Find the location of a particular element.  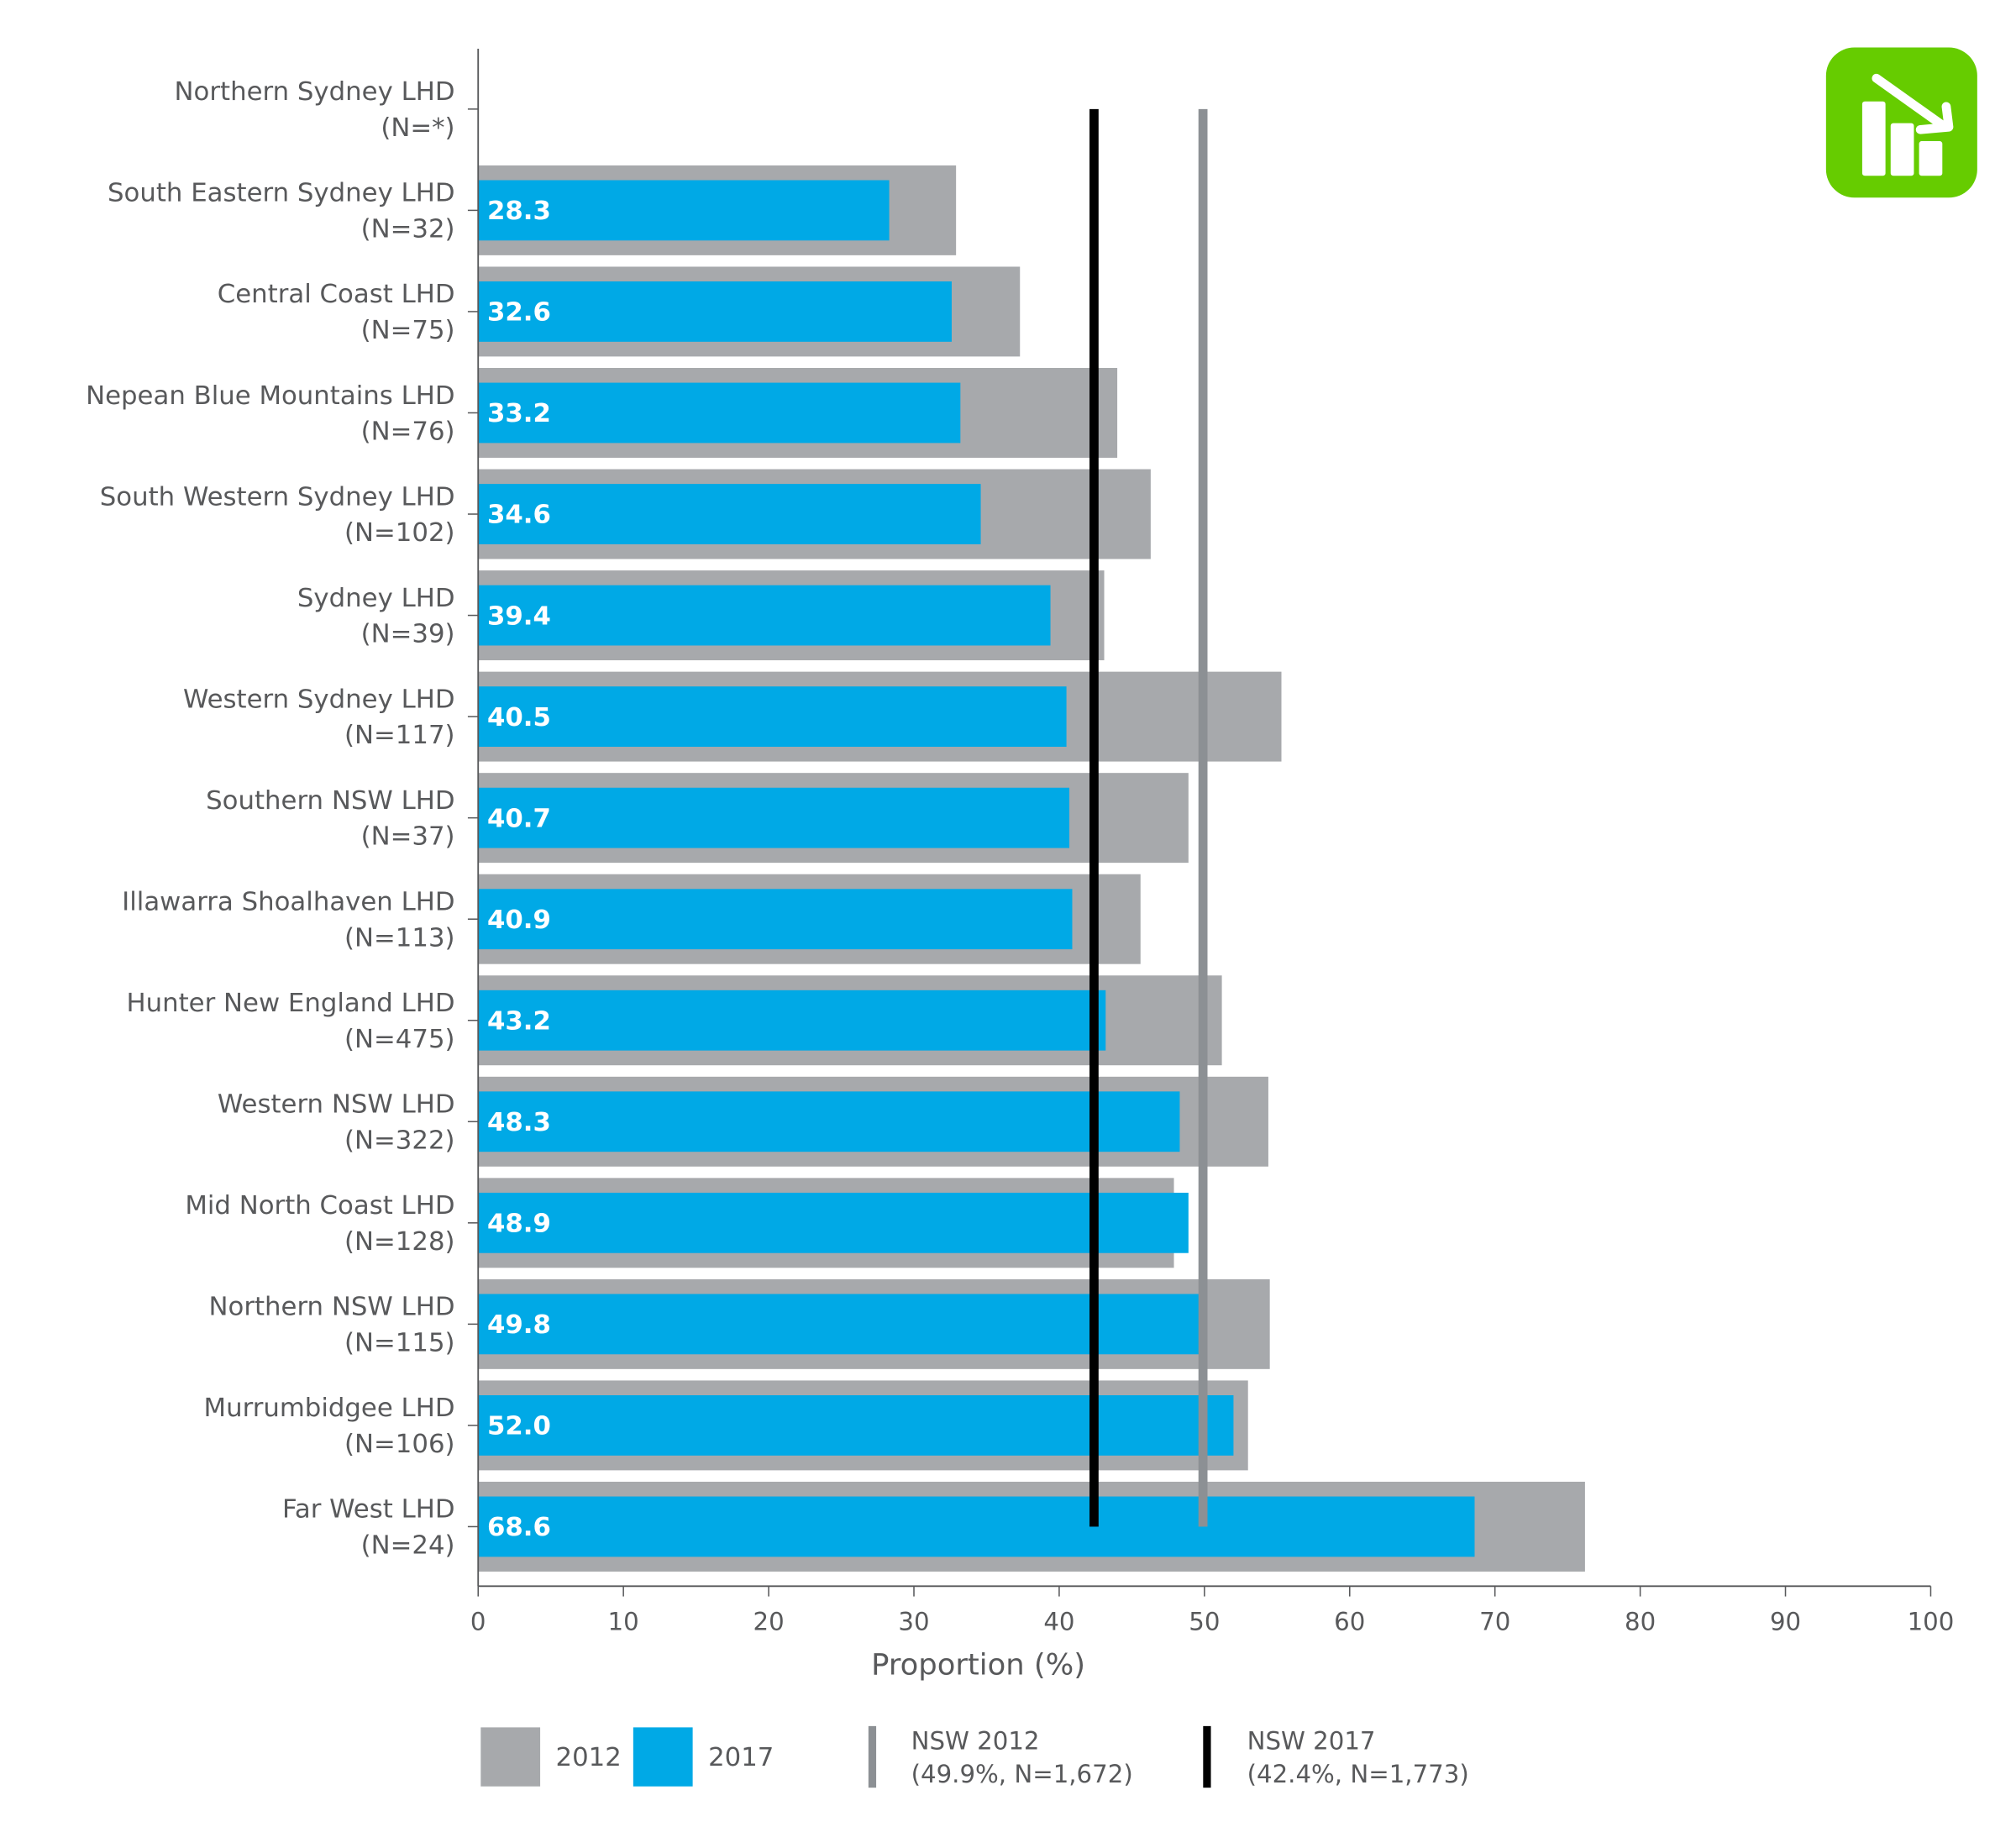

category-label: Northern Sydney LHD is located at coordinates (315, 92).